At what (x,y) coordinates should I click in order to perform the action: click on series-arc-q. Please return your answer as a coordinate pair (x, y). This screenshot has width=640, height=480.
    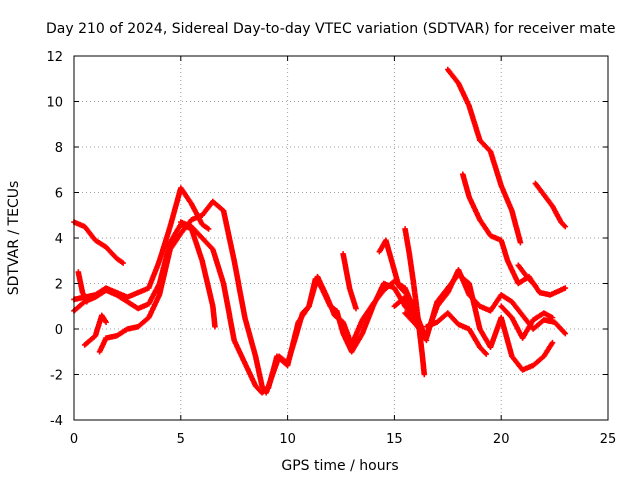
    Looking at the image, I should click on (550, 205).